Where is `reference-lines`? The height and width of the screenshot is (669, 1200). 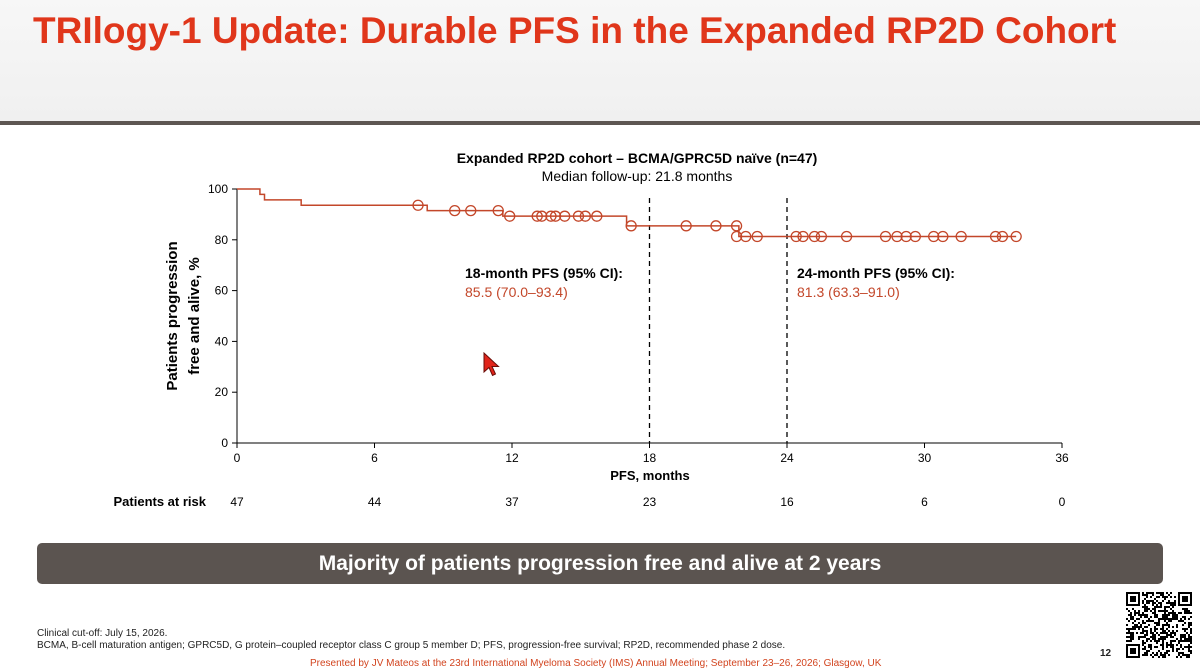
reference-lines is located at coordinates (718, 320).